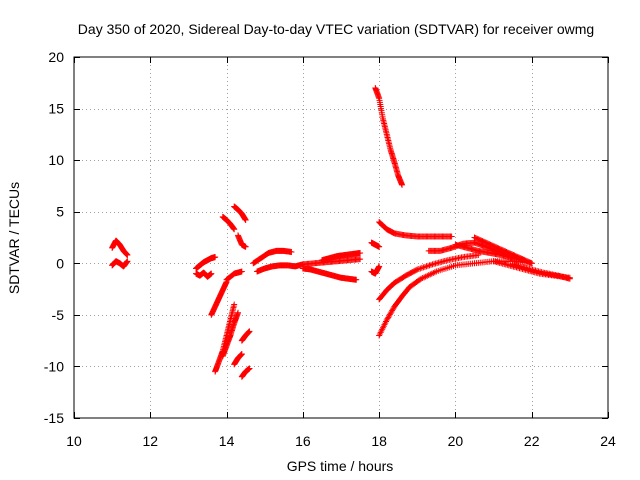 This screenshot has width=640, height=480. What do you see at coordinates (74, 441) in the screenshot?
I see `x-tick-label: 10` at bounding box center [74, 441].